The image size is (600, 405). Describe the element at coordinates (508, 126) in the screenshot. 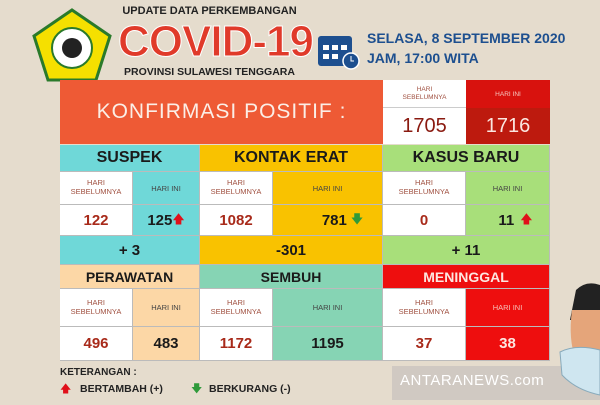

I see `konfirmasi-today-value: 1716` at that location.